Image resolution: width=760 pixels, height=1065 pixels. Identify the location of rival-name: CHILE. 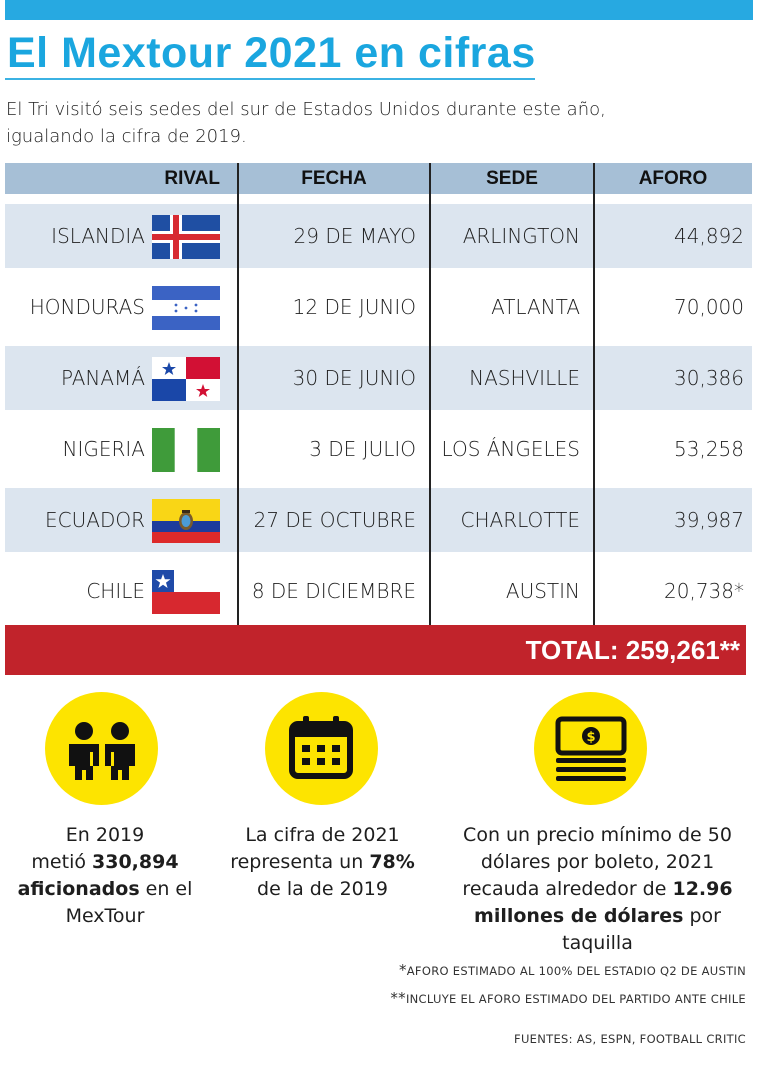
(115, 591).